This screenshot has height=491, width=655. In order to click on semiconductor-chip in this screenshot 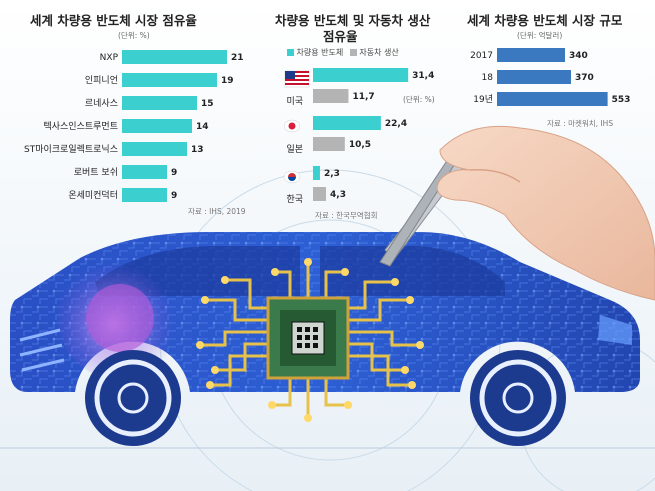, I will do `click(308, 338)`.